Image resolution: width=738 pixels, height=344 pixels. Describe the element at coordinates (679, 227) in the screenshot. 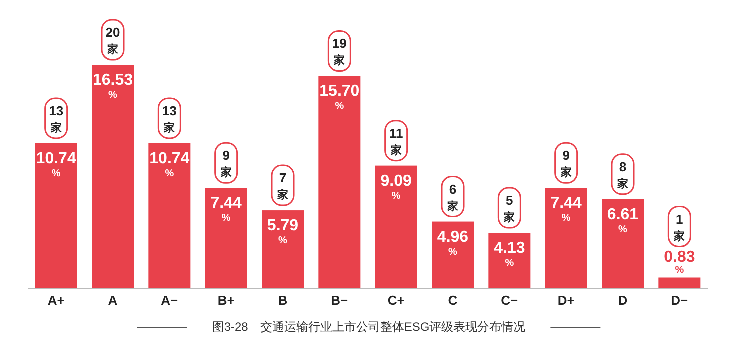

I see `annotation: 1家` at that location.